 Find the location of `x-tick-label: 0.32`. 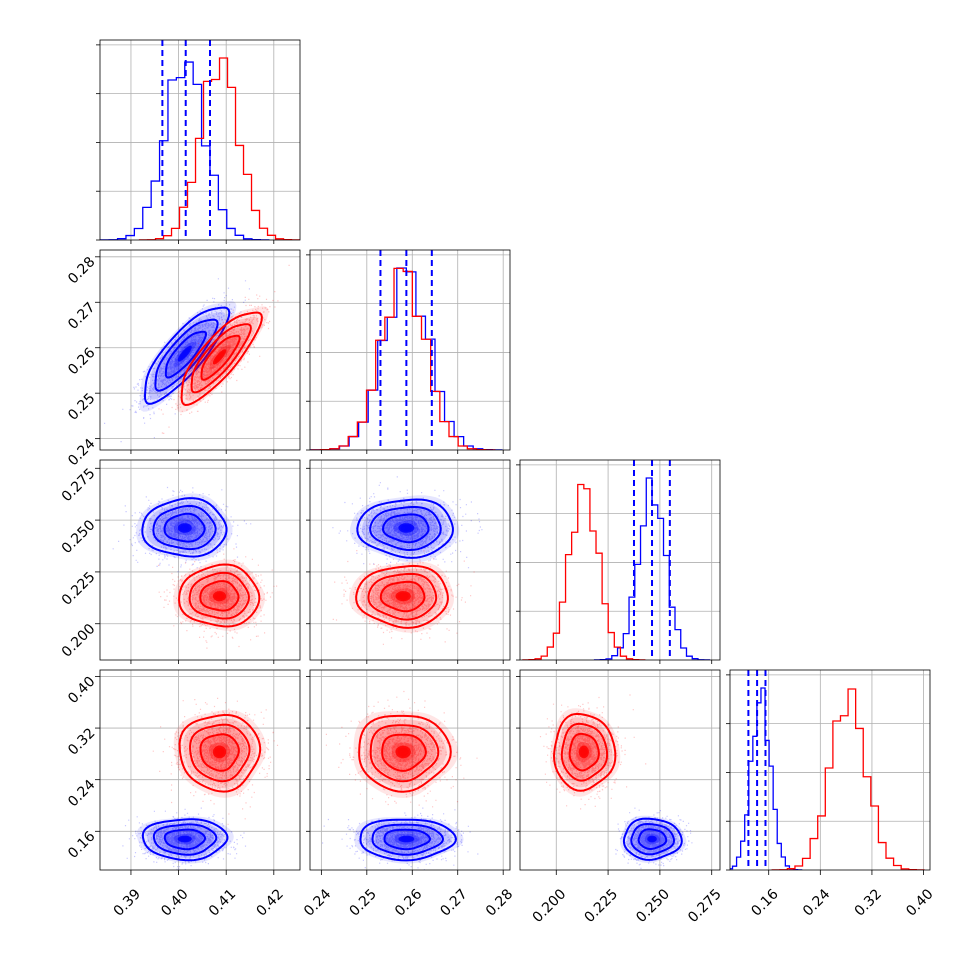

x-tick-label: 0.32 is located at coordinates (868, 902).